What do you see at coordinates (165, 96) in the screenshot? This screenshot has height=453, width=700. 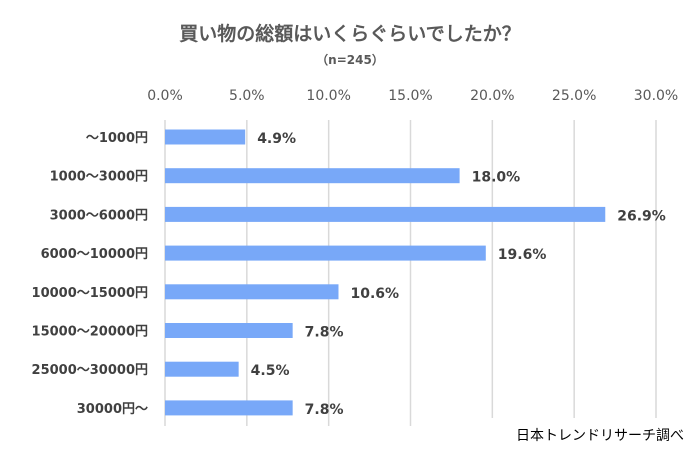 I see `x-tick-label: 0.0%` at bounding box center [165, 96].